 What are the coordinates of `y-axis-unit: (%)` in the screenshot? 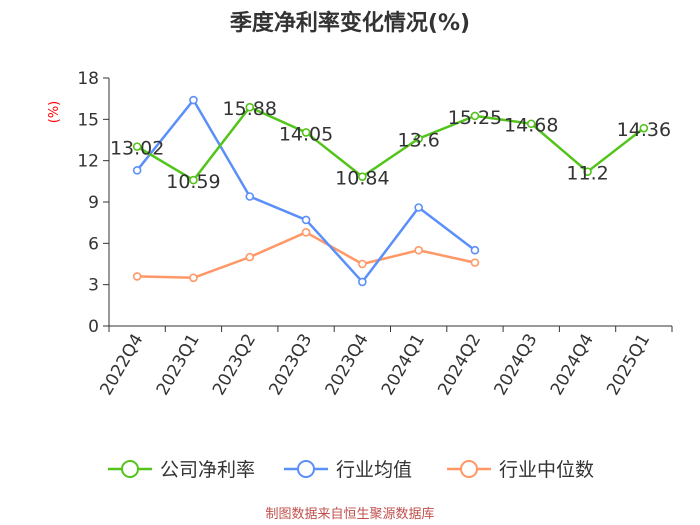 It's located at (54, 112).